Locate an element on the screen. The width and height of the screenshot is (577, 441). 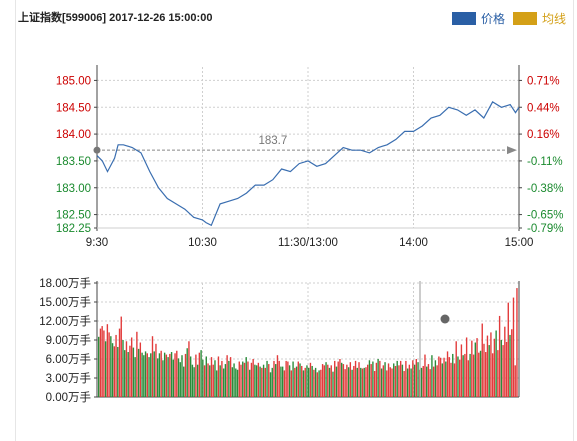
price-right-tick: 0.44% is located at coordinates (543, 108).